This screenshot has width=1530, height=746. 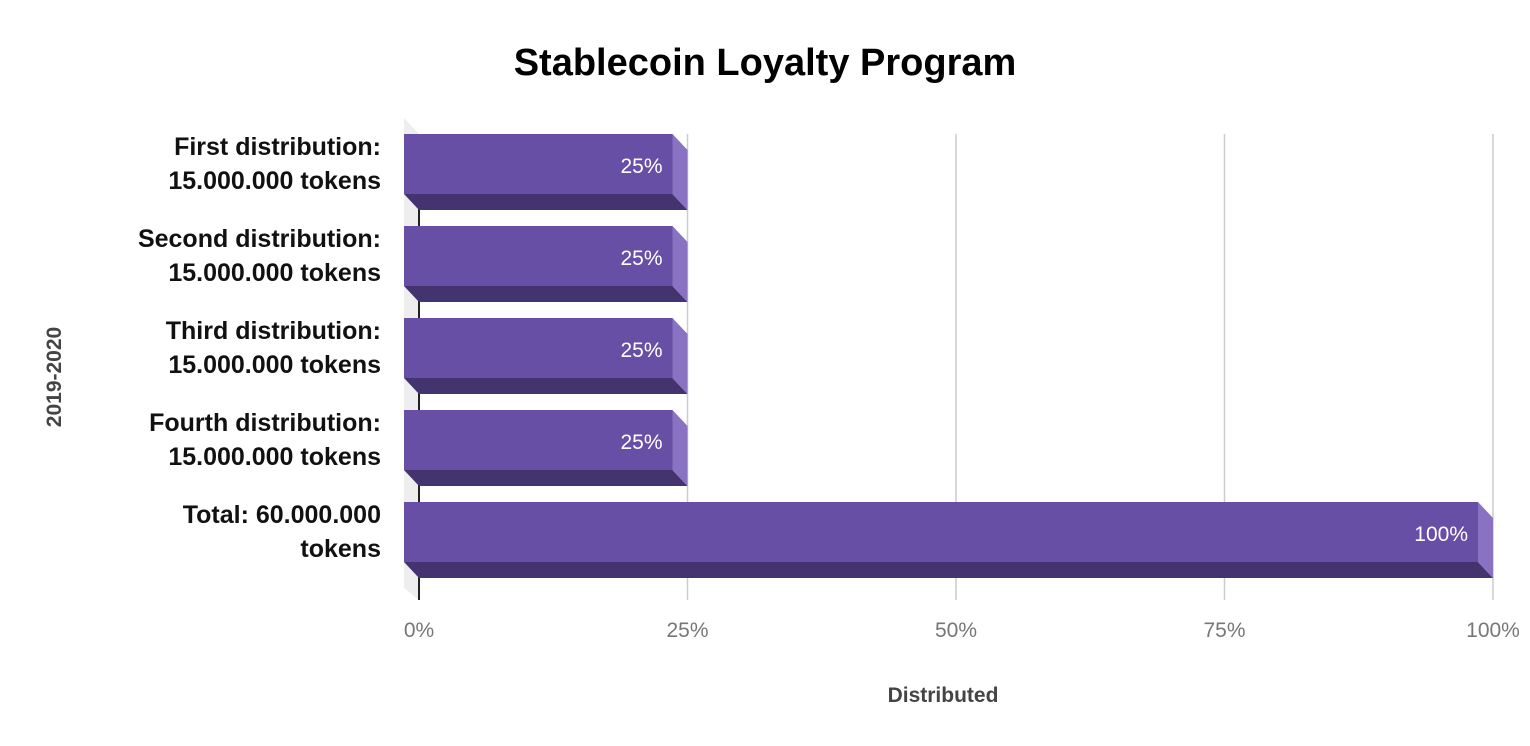 What do you see at coordinates (956, 630) in the screenshot?
I see `x-tick-label: 50%` at bounding box center [956, 630].